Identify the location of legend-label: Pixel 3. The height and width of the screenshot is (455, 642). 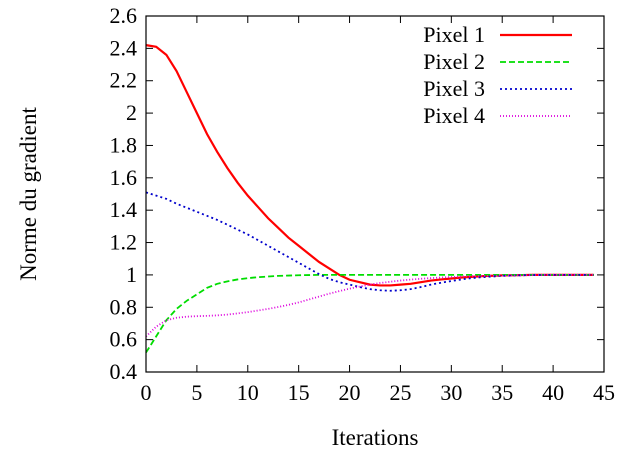
(454, 88).